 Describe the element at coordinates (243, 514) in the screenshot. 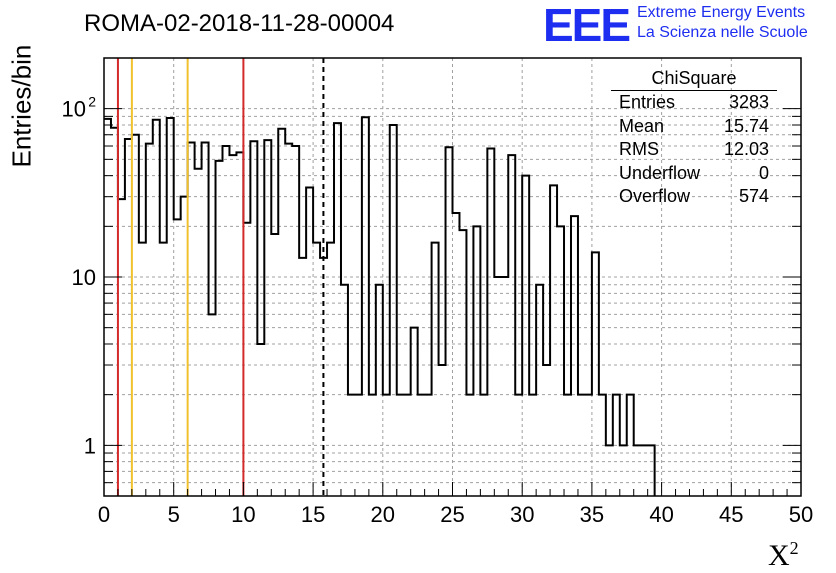

I see `x-tick-label: 10` at that location.